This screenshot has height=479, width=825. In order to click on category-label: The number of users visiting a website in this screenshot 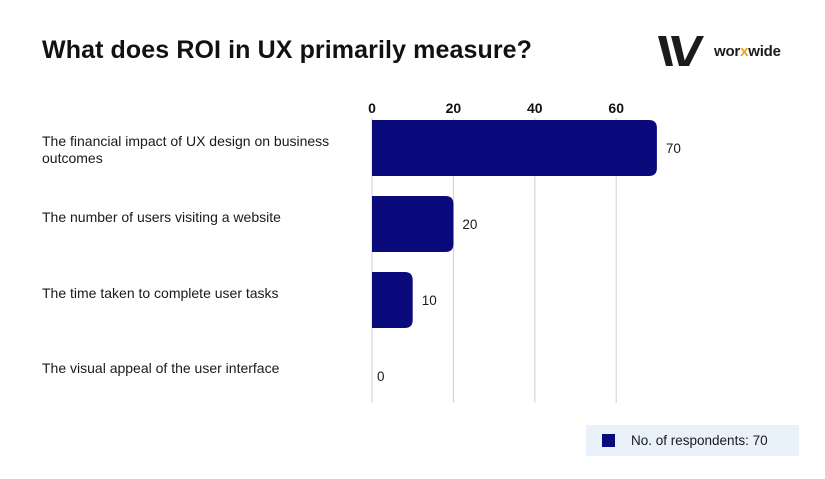, I will do `click(161, 217)`.